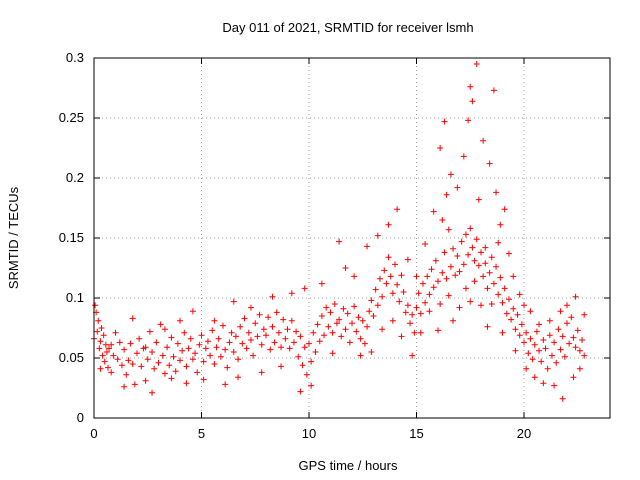 The height and width of the screenshot is (480, 640). What do you see at coordinates (75, 177) in the screenshot?
I see `y-tick-label: 0.2` at bounding box center [75, 177].